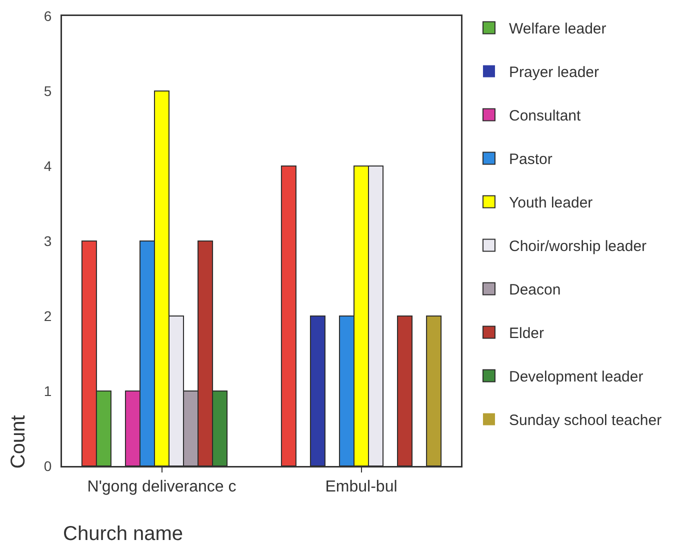 The height and width of the screenshot is (546, 679). What do you see at coordinates (557, 29) in the screenshot?
I see `legend-label: Welfare leader` at bounding box center [557, 29].